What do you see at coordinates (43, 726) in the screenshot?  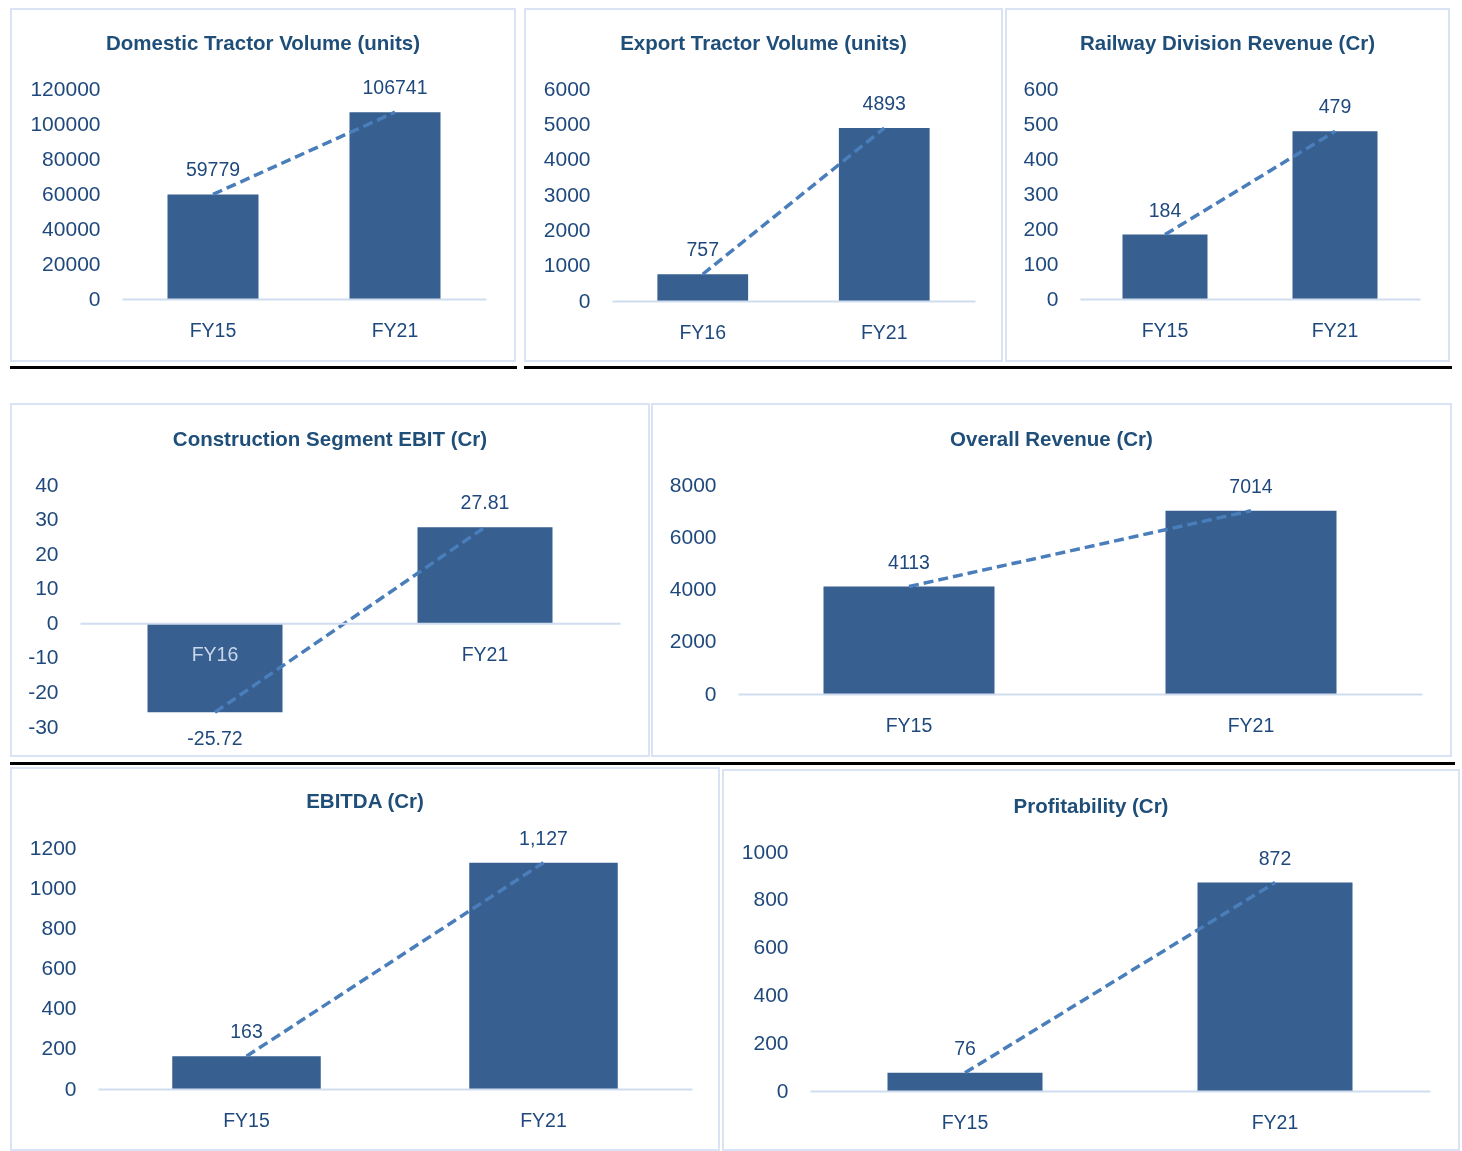 I see `y-tick-label: -30` at bounding box center [43, 726].